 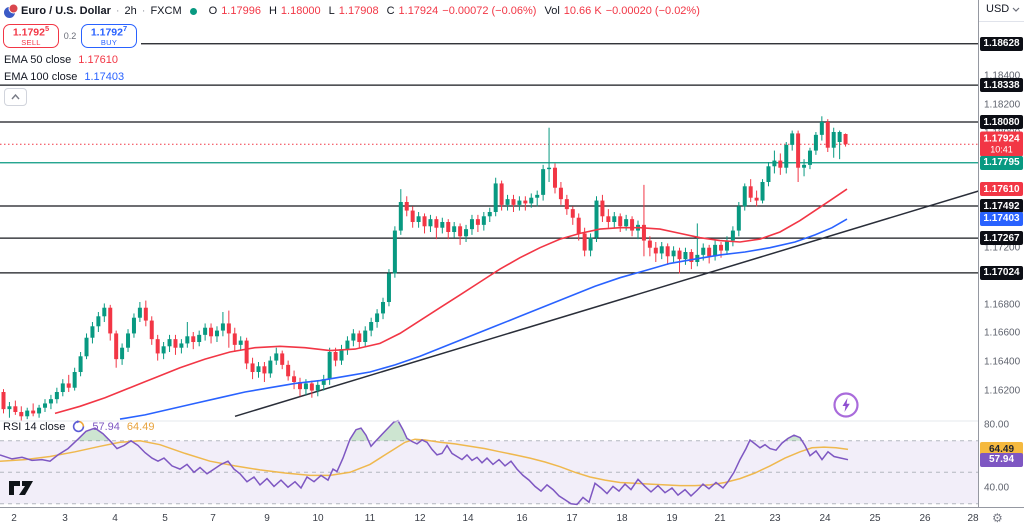 I want to click on currency-label: USD, so click(x=998, y=9).